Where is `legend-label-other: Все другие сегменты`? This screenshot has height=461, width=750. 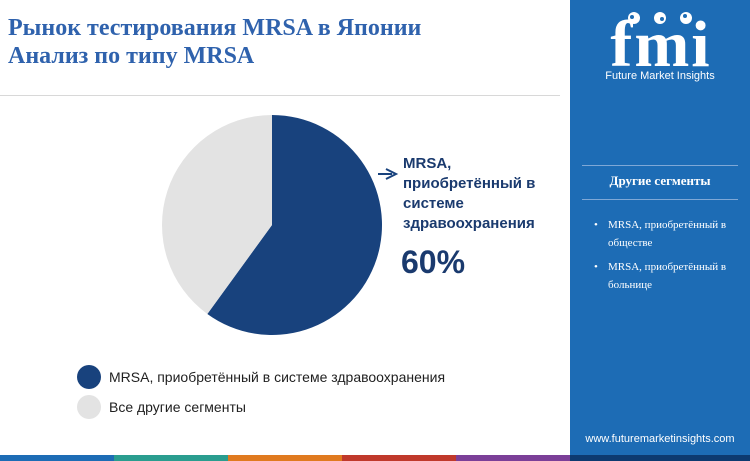 legend-label-other: Все другие сегменты is located at coordinates (177, 407).